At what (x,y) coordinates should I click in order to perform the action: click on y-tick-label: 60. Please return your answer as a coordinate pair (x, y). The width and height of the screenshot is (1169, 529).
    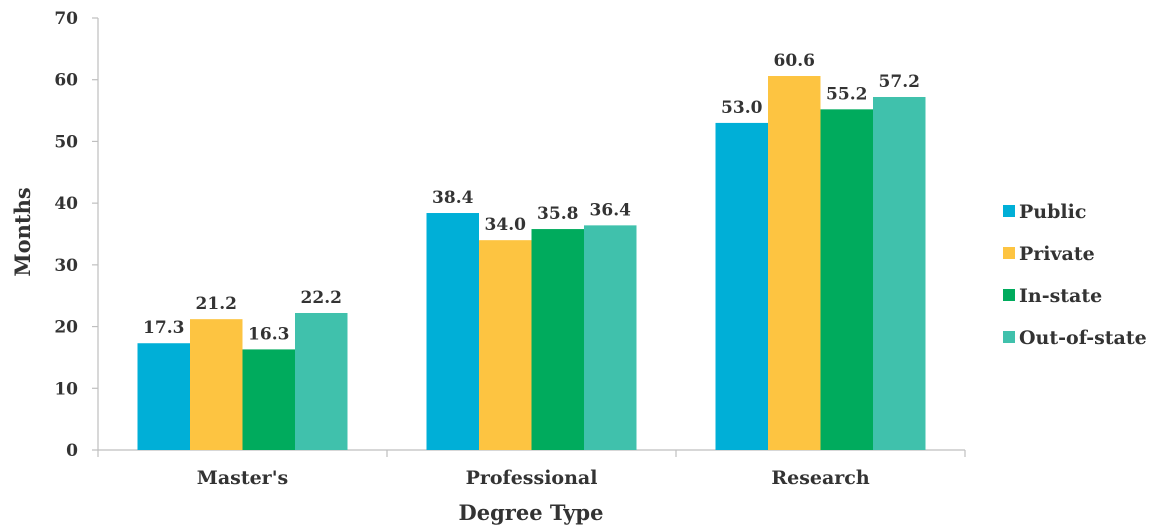
    Looking at the image, I should click on (66, 81).